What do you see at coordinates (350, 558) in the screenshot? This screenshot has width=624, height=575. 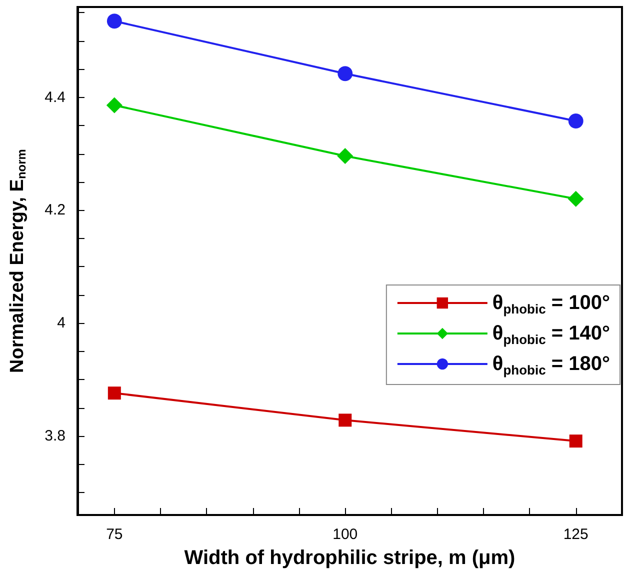 I see `x-axis-title: Width of hydrophilic stripe, m (μm)` at bounding box center [350, 558].